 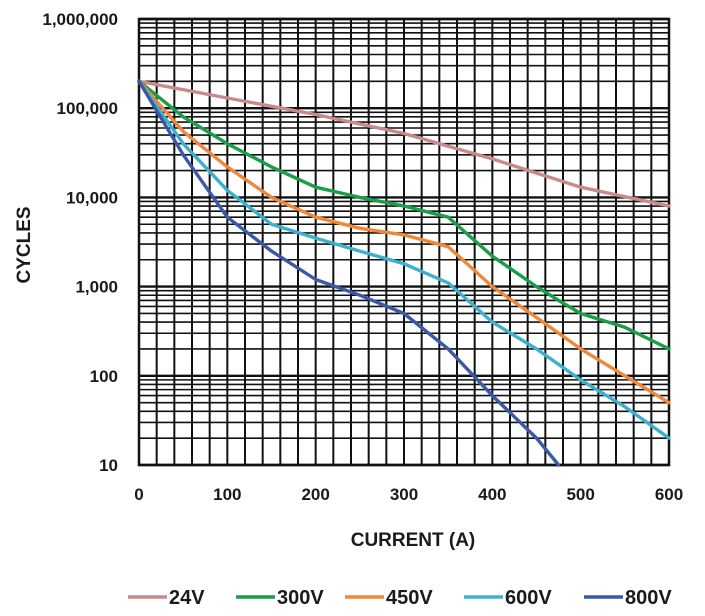 I want to click on y-tick-label: 1,000,000, so click(x=80, y=19).